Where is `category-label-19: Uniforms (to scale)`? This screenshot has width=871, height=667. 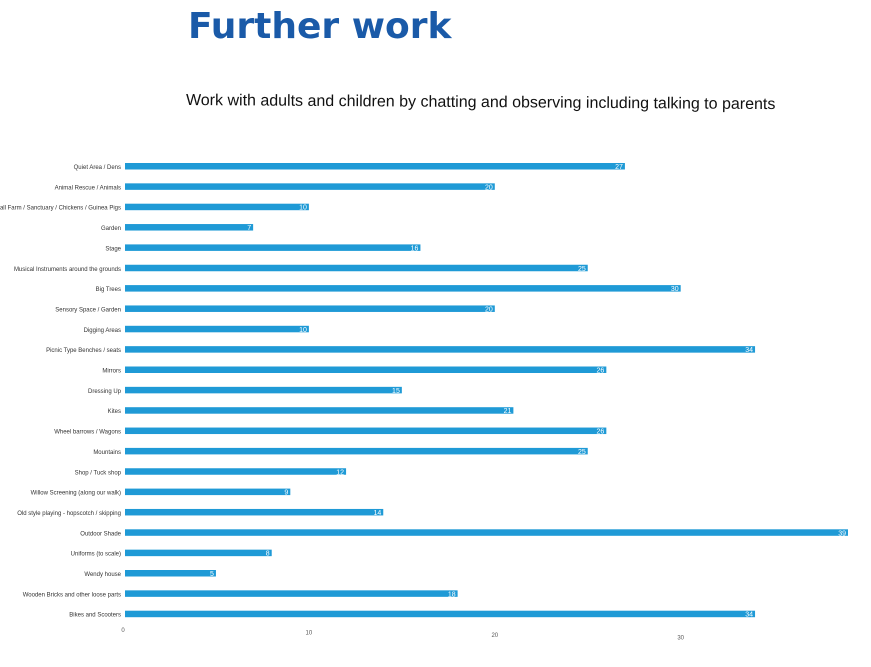 category-label-19: Uniforms (to scale) is located at coordinates (96, 555).